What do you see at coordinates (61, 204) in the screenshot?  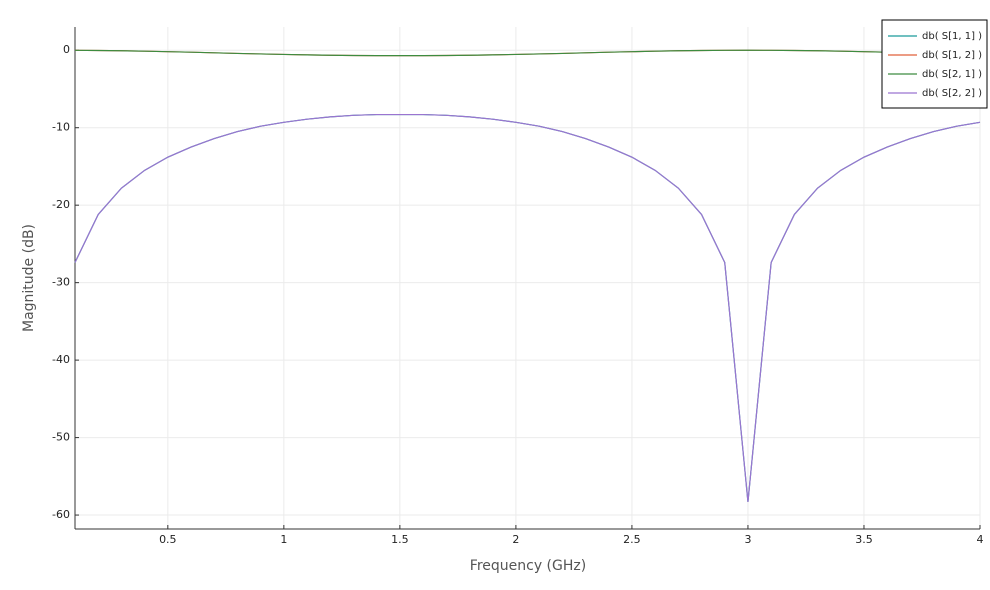 I see `y-tick-label: -20` at bounding box center [61, 204].